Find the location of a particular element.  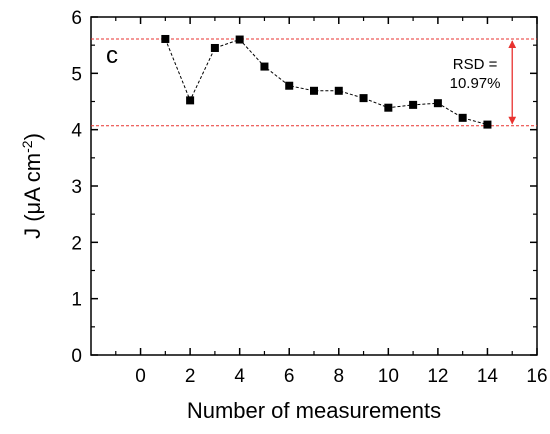

y-axis-title-exponent: -2 is located at coordinates (27, 146).